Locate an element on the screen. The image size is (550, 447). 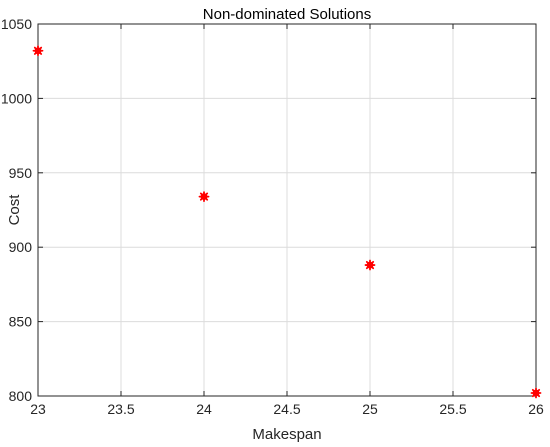
y-tick-label: 950 is located at coordinates (21, 173).